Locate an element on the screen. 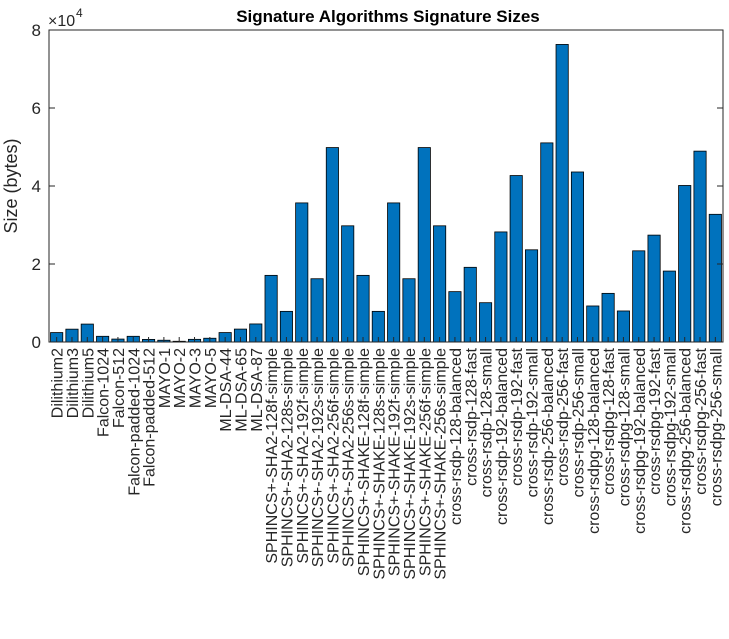 Image resolution: width=729 pixels, height=639 pixels. x-tick-label: cross-rsdp-192-small is located at coordinates (533, 422).